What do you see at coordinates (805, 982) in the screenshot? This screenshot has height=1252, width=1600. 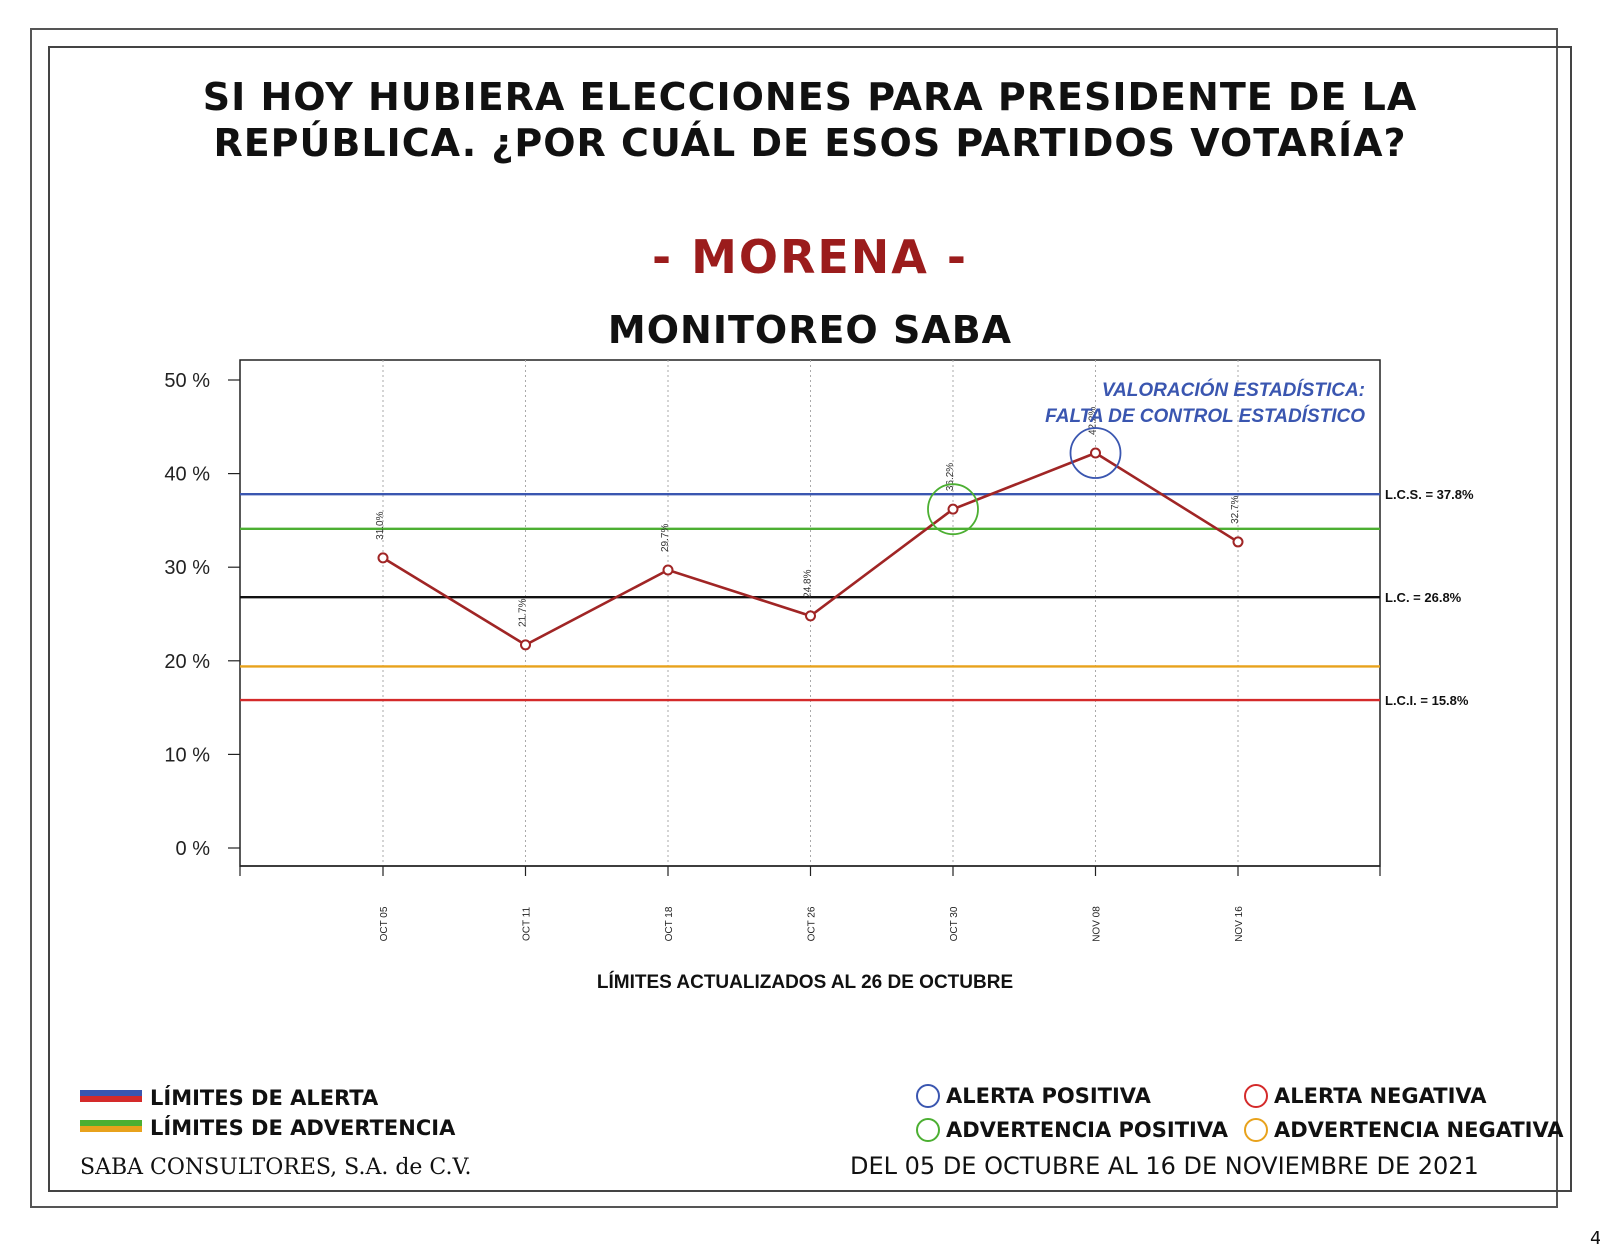 I see `limits-note: LÍMITES ACTUALIZADOS AL 26 DE OCTUBRE` at bounding box center [805, 982].